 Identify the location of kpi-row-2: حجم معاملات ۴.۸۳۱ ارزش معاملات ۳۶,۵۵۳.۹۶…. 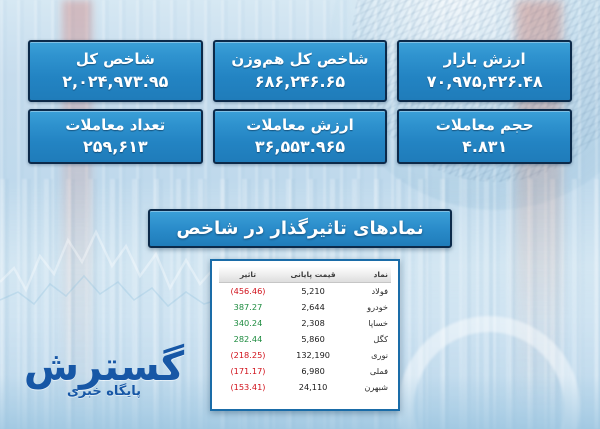
(299, 136).